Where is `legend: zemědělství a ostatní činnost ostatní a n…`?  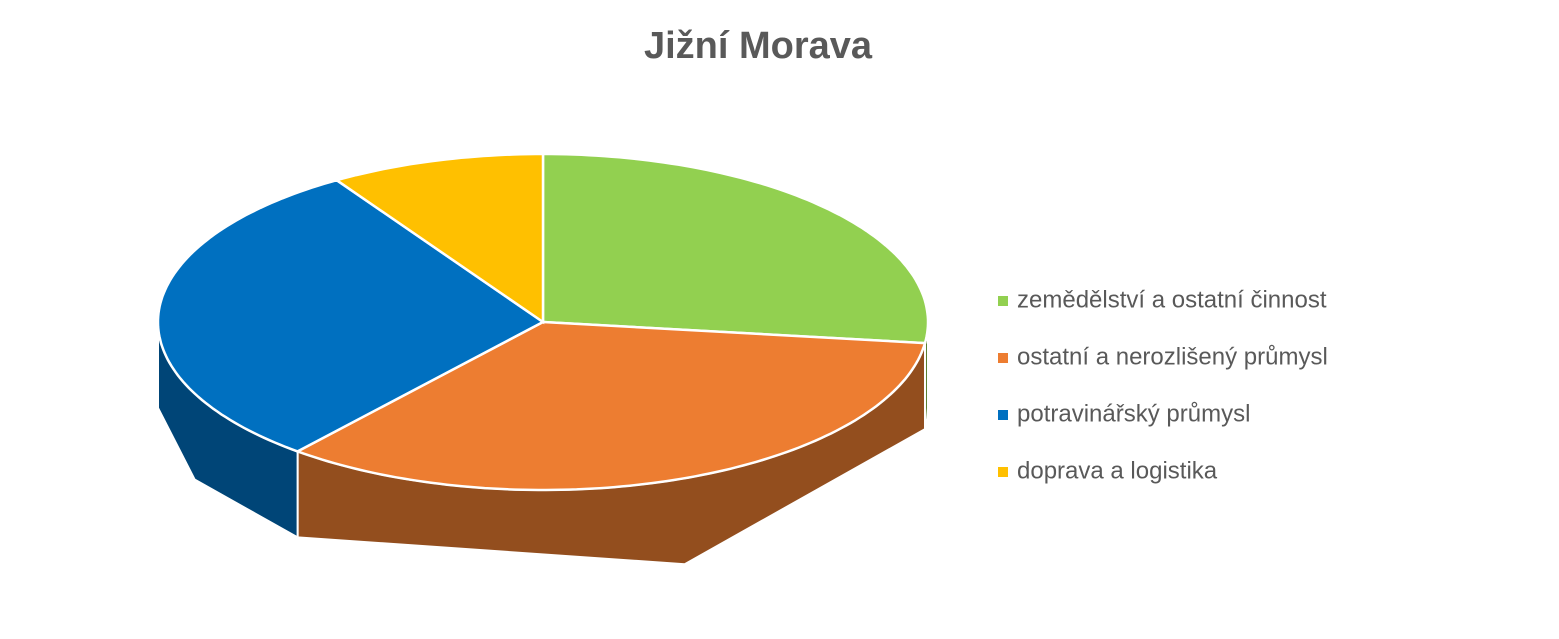 legend: zemědělství a ostatní činnost ostatní a n… is located at coordinates (1163, 385).